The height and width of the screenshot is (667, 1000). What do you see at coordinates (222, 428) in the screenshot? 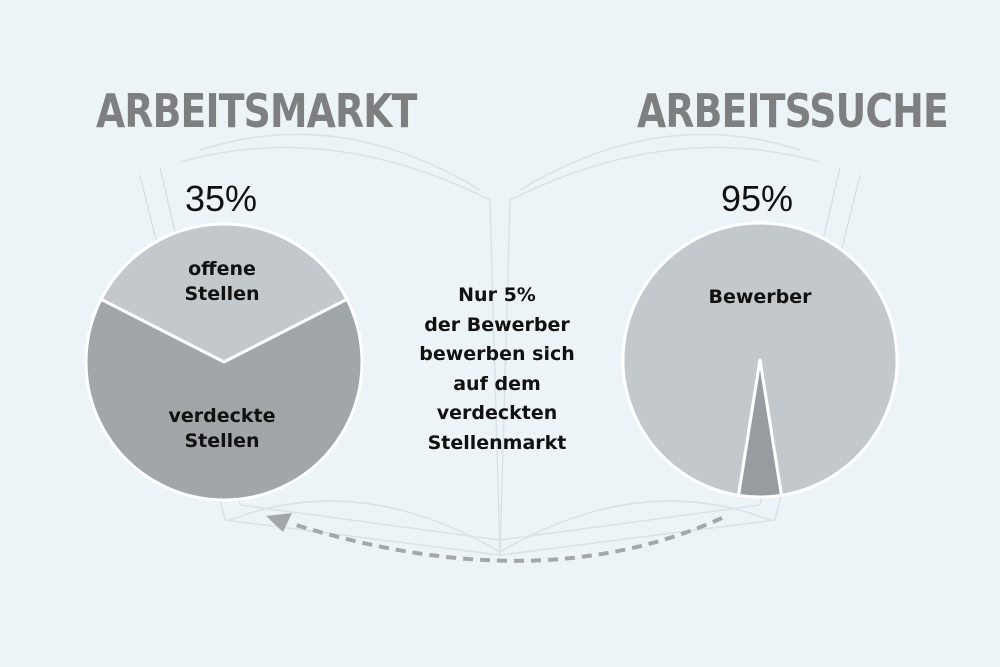
I see `slice-label-verdeckte-stellen: verdeckte Stellen` at bounding box center [222, 428].